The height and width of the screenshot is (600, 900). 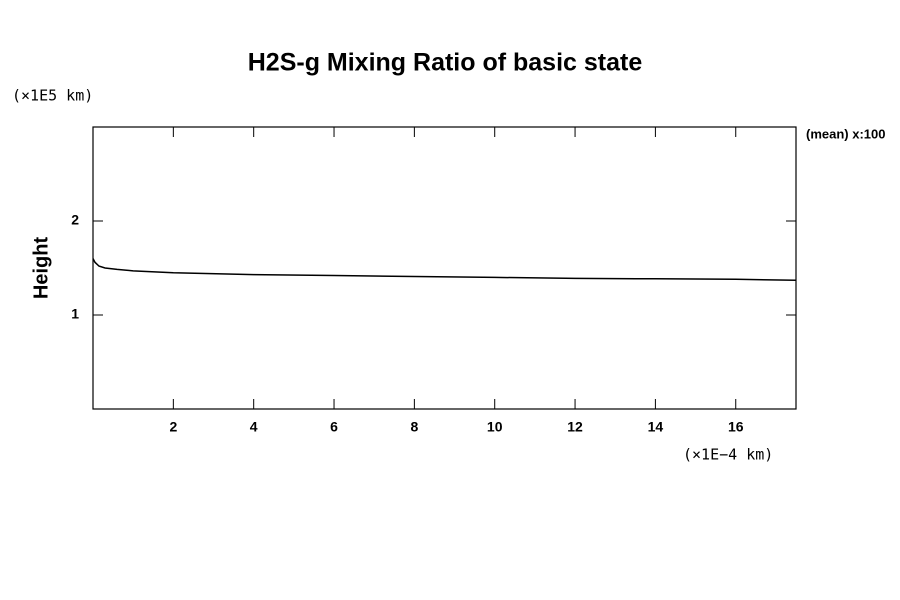 What do you see at coordinates (414, 427) in the screenshot?
I see `x-tick-label: 8` at bounding box center [414, 427].